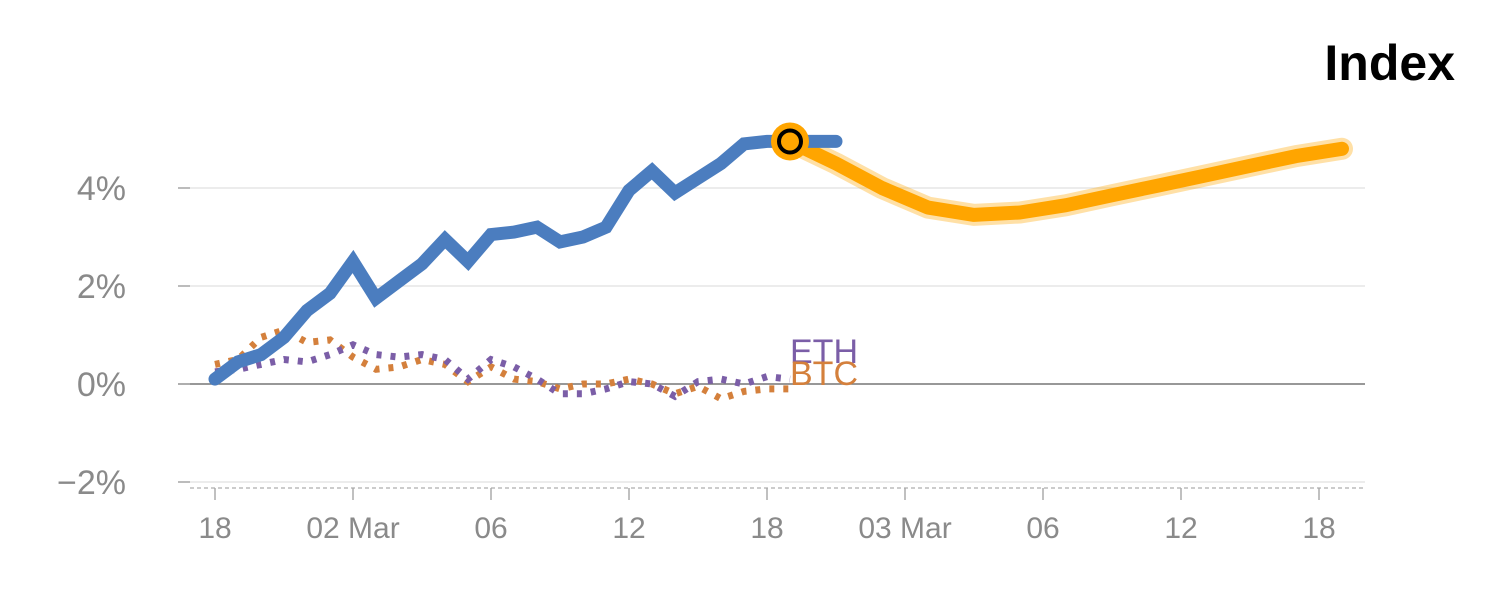 Image resolution: width=1500 pixels, height=600 pixels. Describe the element at coordinates (352, 528) in the screenshot. I see `x-tick-label: 02 Mar` at that location.